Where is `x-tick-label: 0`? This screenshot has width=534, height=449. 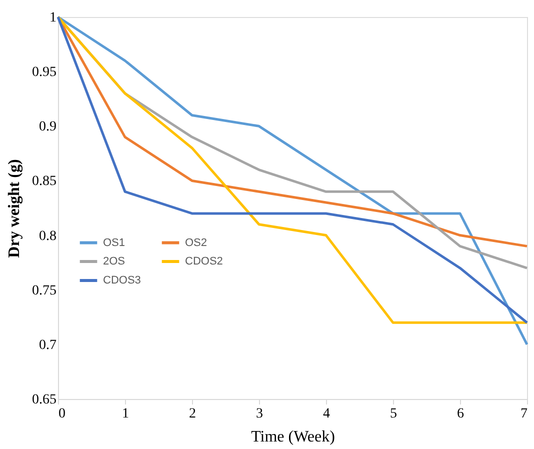 x-tick-label: 0 is located at coordinates (62, 414).